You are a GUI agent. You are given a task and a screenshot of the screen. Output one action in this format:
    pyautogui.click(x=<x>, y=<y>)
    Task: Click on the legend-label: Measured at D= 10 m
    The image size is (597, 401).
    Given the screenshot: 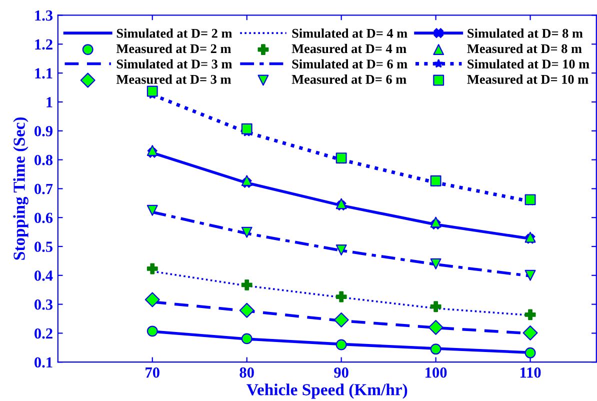 What is the action you would take?
    pyautogui.click(x=527, y=79)
    